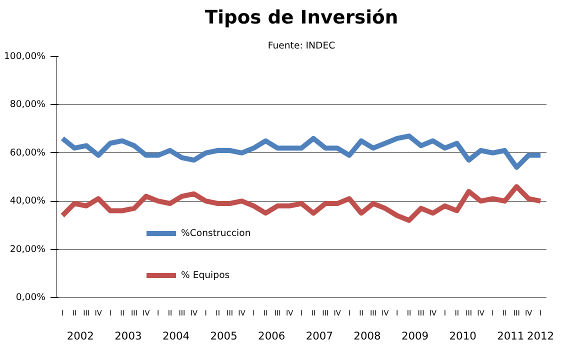  What do you see at coordinates (368, 336) in the screenshot?
I see `text: 2008` at bounding box center [368, 336].